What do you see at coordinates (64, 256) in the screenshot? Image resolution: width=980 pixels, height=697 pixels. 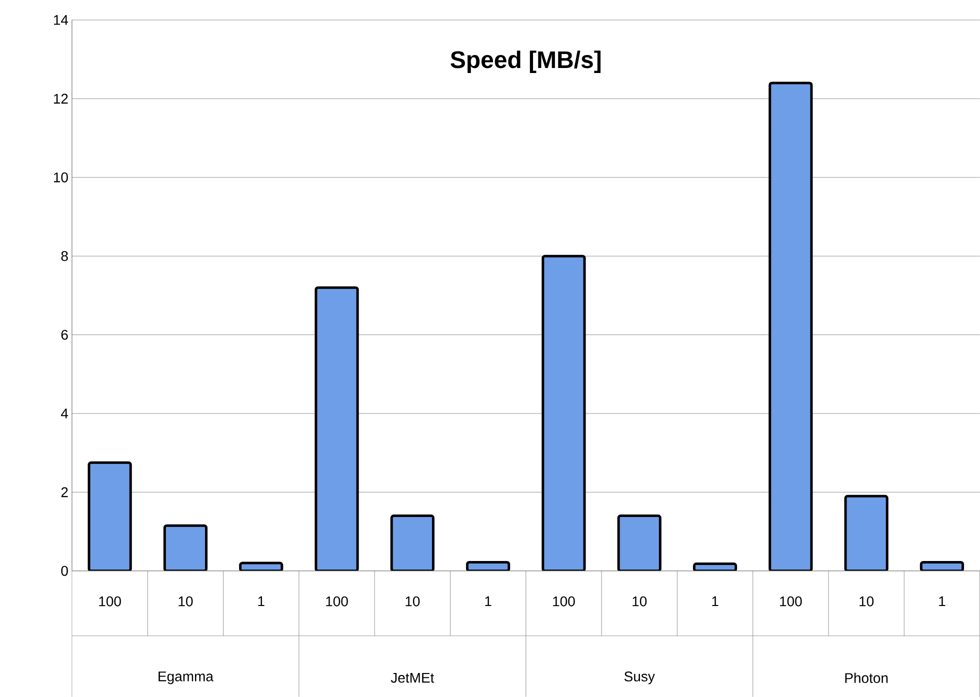 I see `y-tick-label: 8` at bounding box center [64, 256].